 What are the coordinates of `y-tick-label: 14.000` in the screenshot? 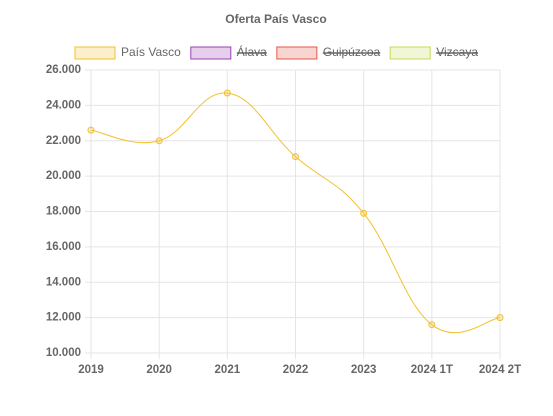 It's located at (63, 282).